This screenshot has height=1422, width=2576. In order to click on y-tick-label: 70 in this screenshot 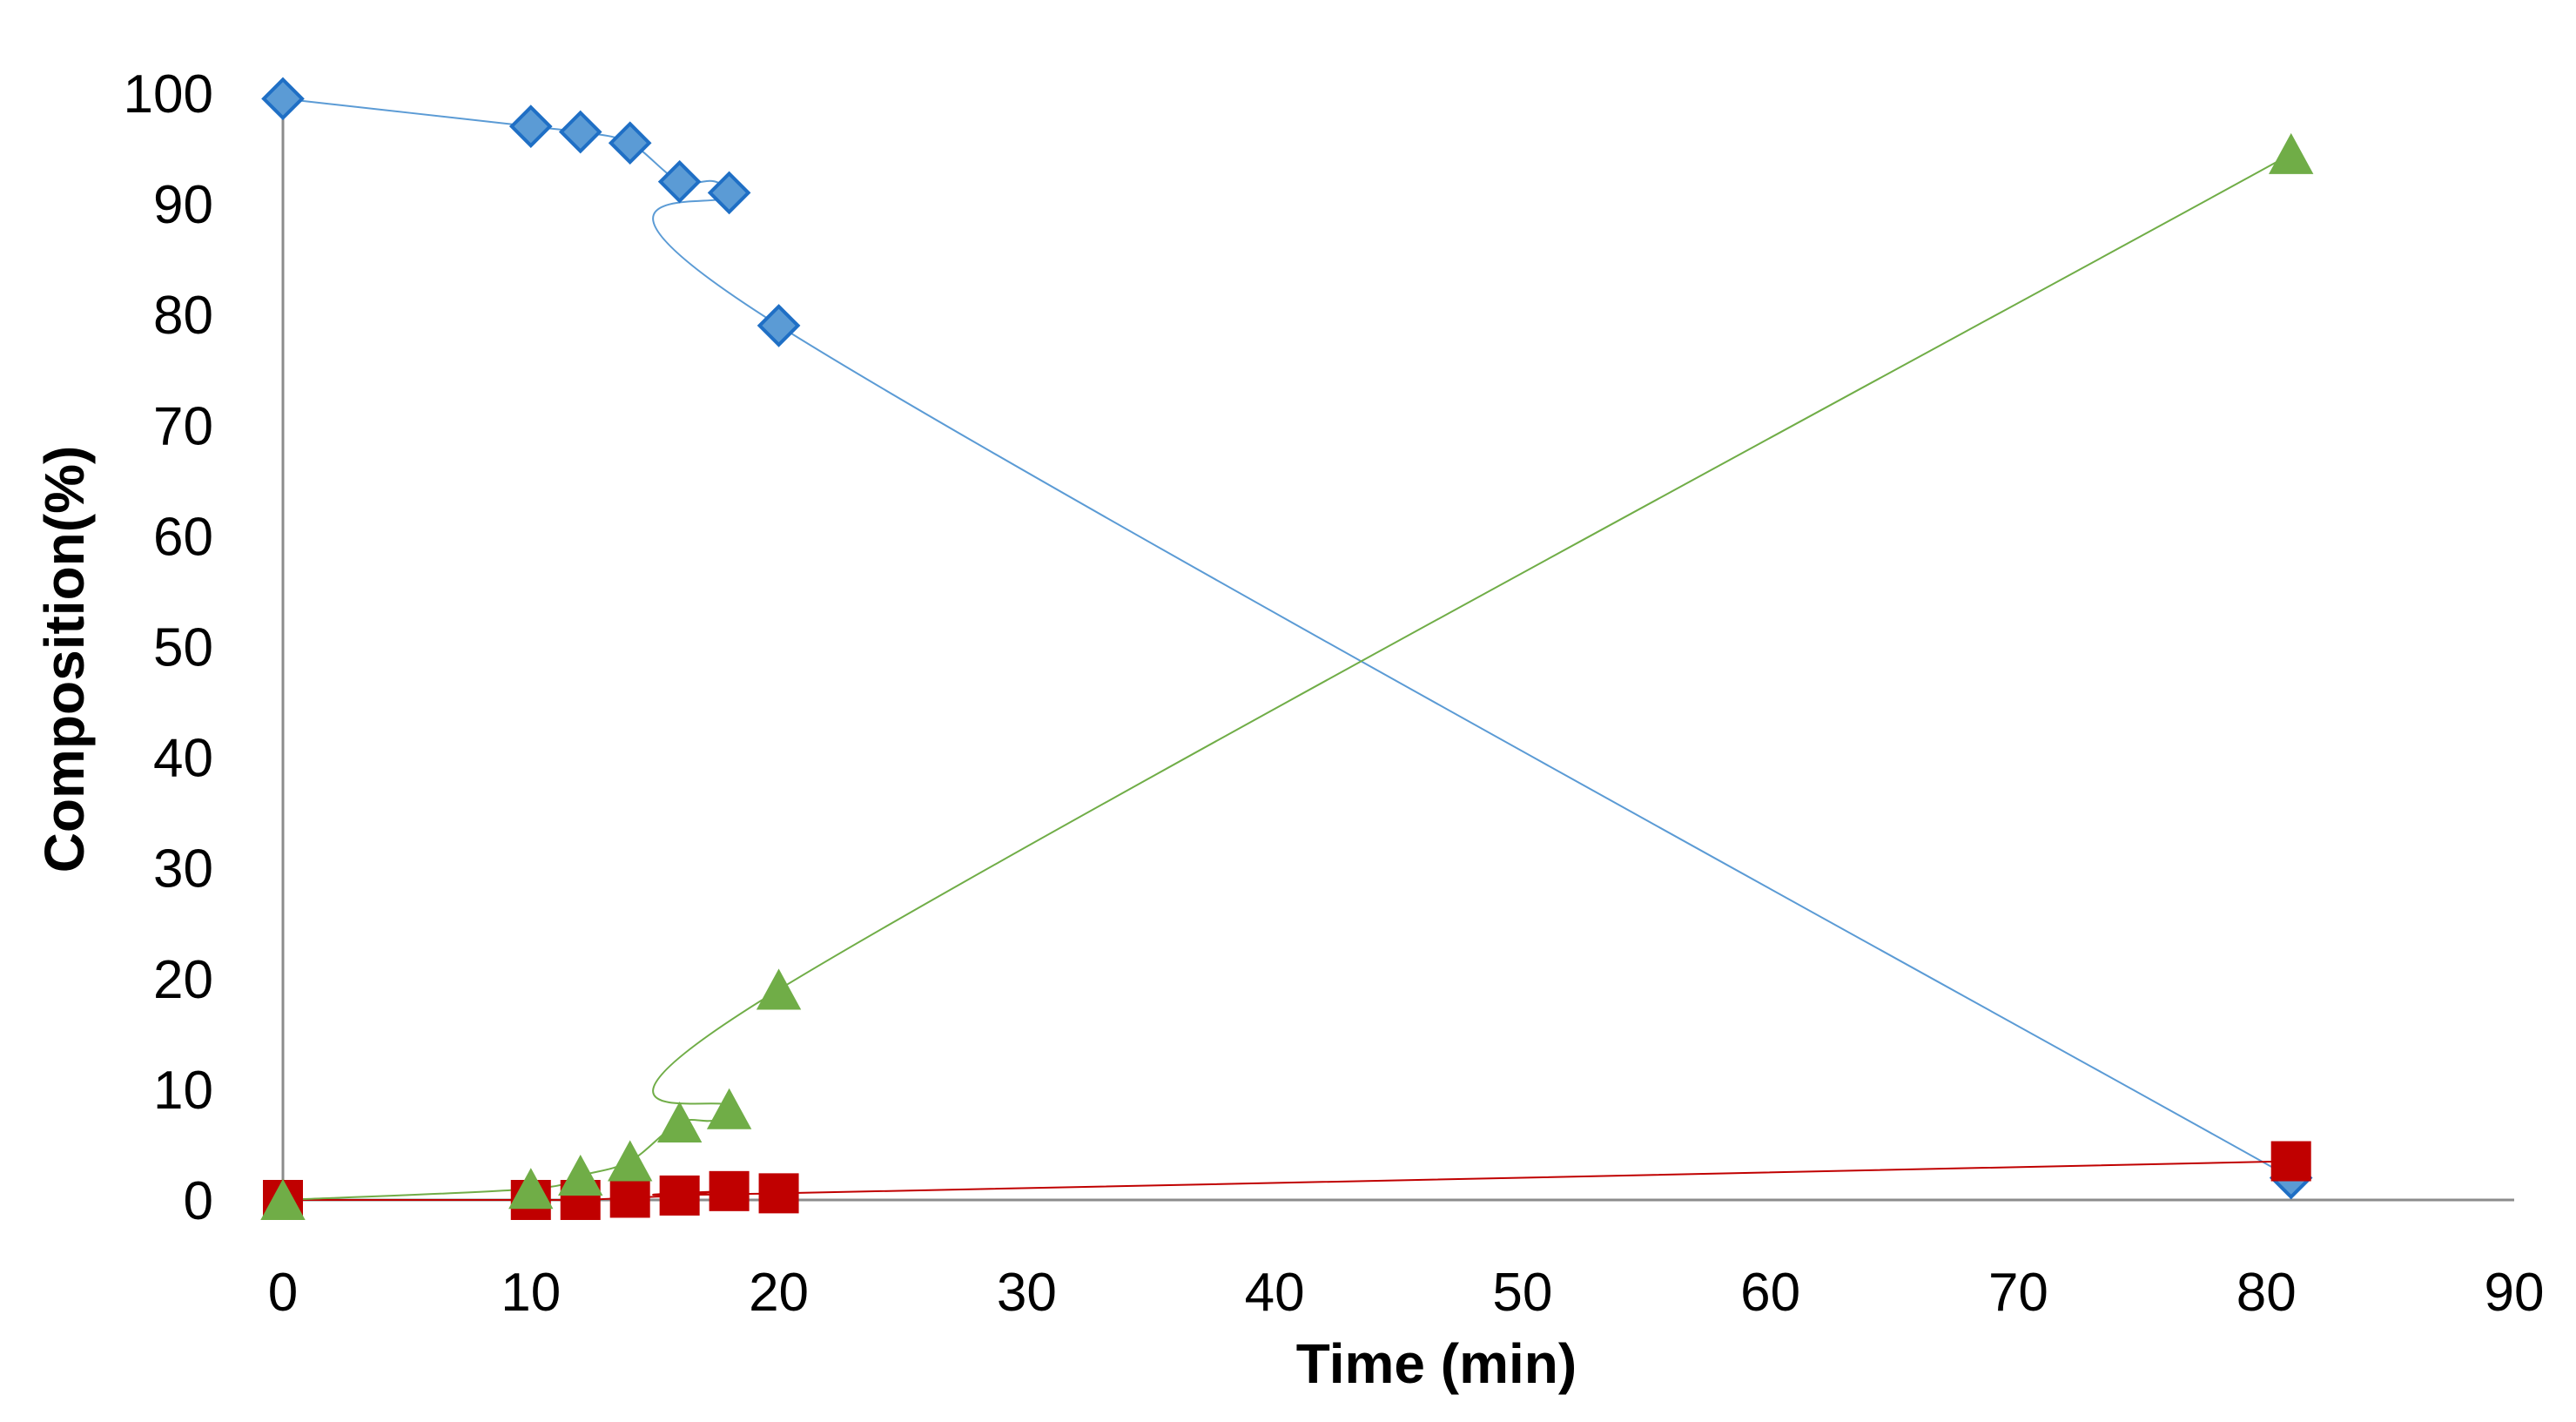, I will do `click(183, 426)`.